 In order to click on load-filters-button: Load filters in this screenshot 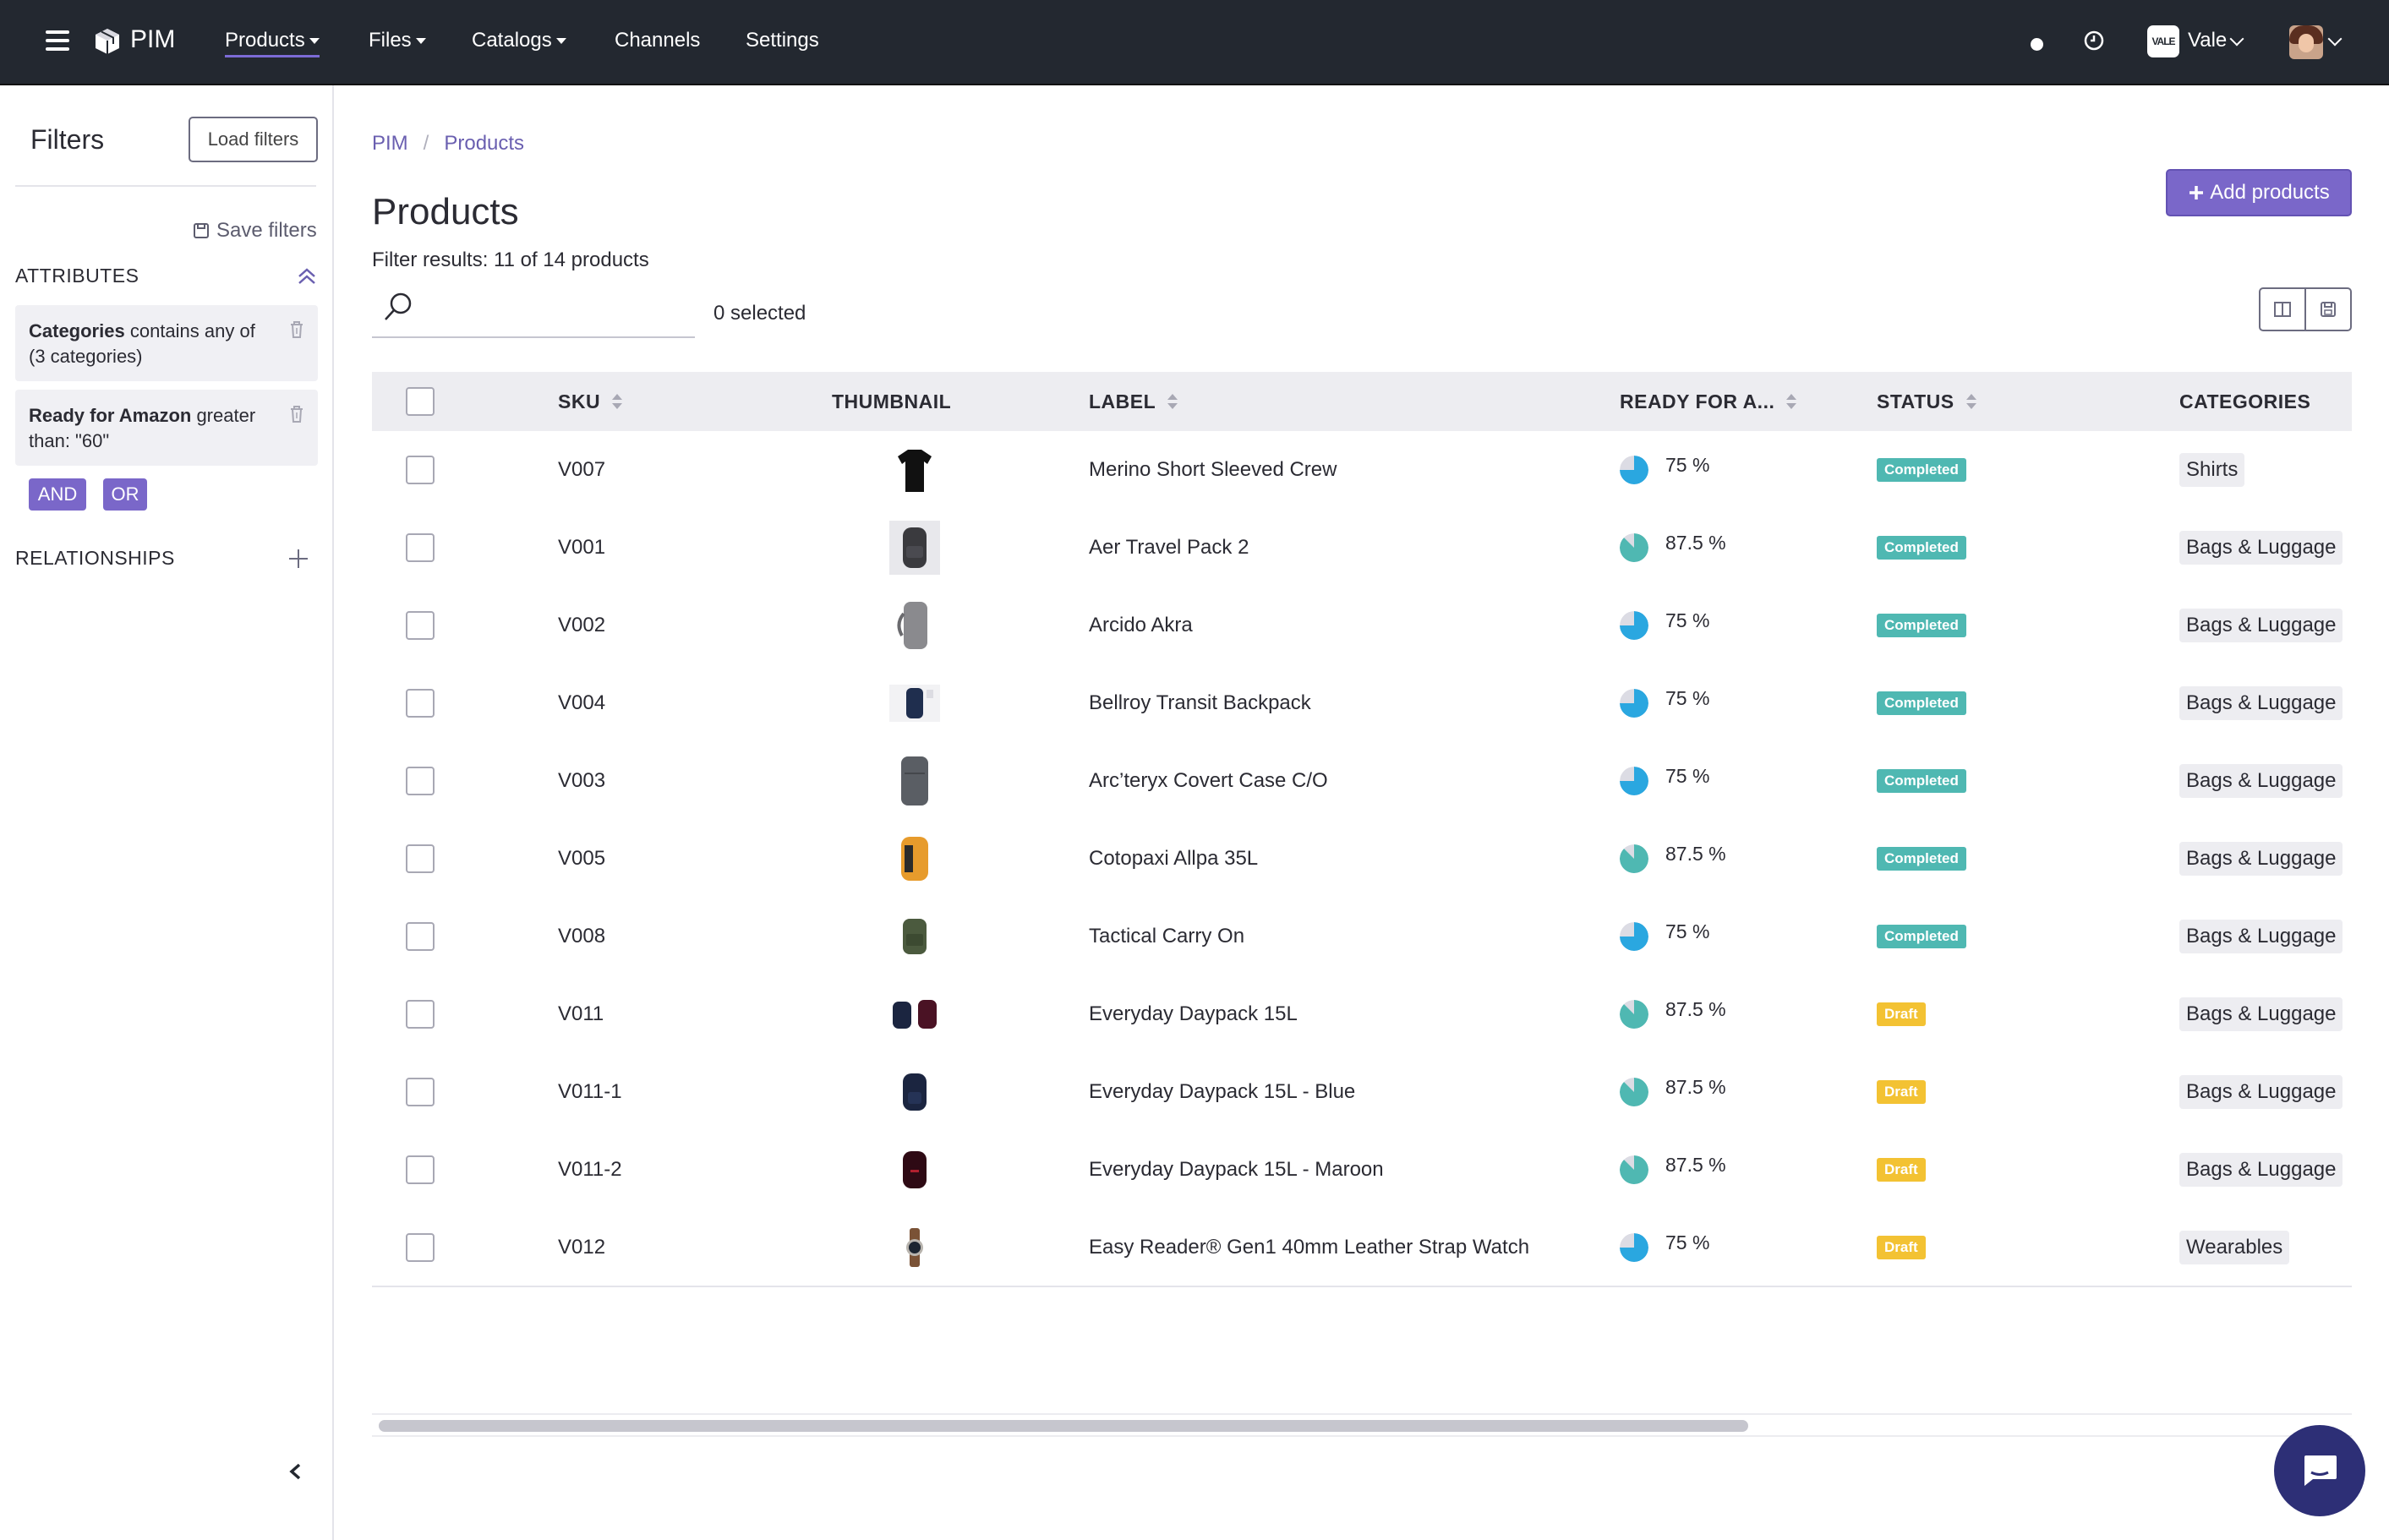, I will do `click(253, 139)`.